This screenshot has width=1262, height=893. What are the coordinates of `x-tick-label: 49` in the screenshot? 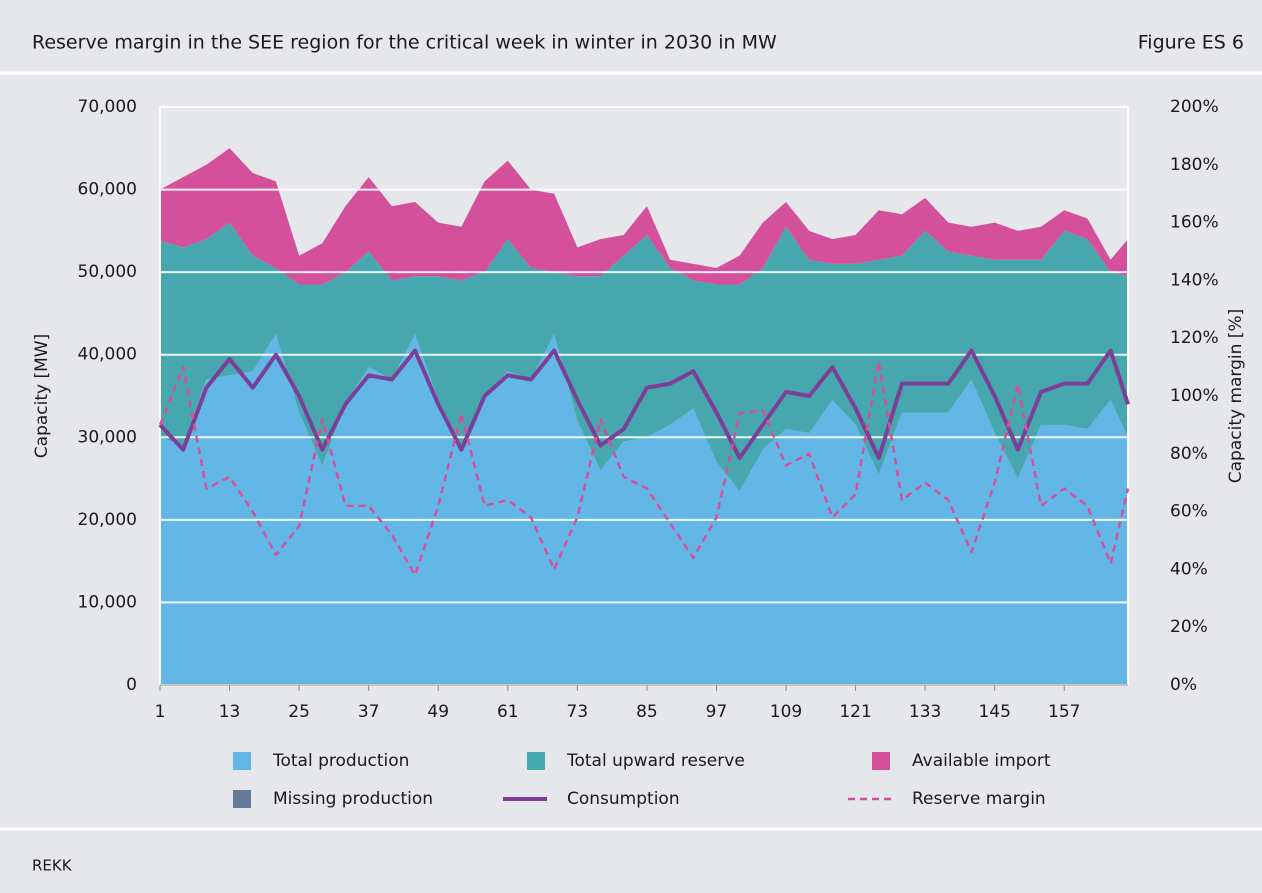 It's located at (438, 712).